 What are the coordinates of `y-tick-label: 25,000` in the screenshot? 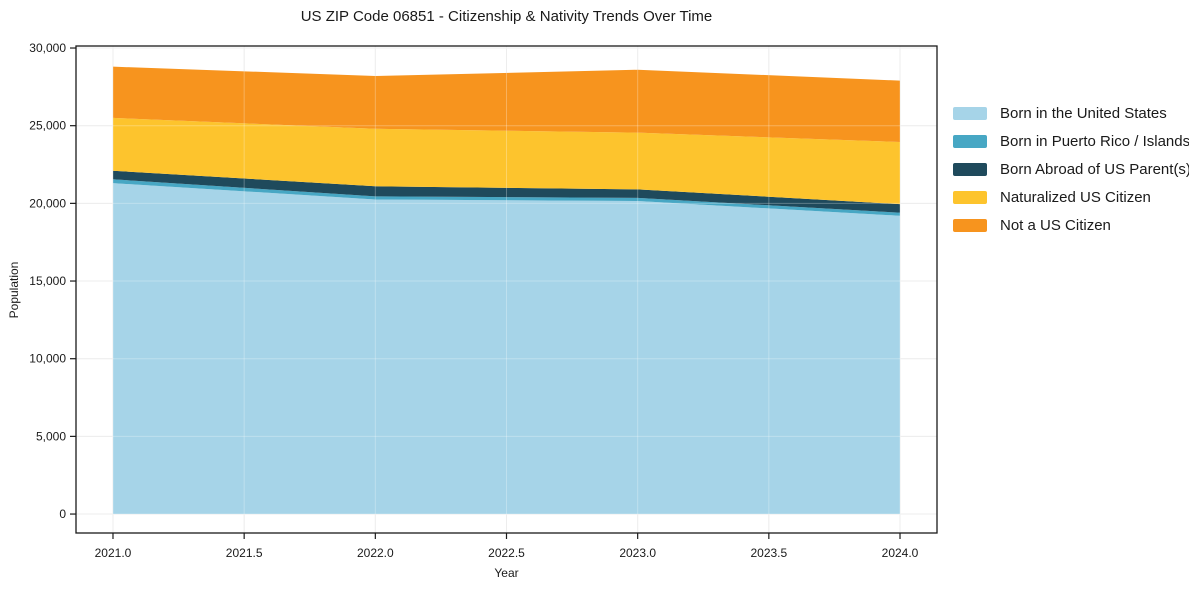 It's located at (47, 126).